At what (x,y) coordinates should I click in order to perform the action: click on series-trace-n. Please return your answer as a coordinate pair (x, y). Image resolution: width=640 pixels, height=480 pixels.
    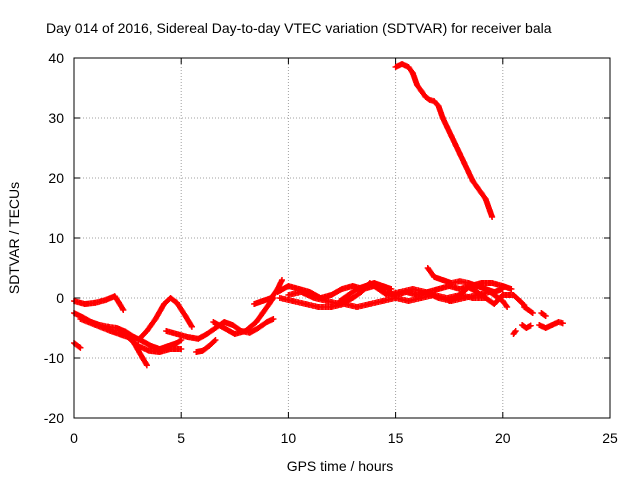
    Looking at the image, I should click on (365, 292).